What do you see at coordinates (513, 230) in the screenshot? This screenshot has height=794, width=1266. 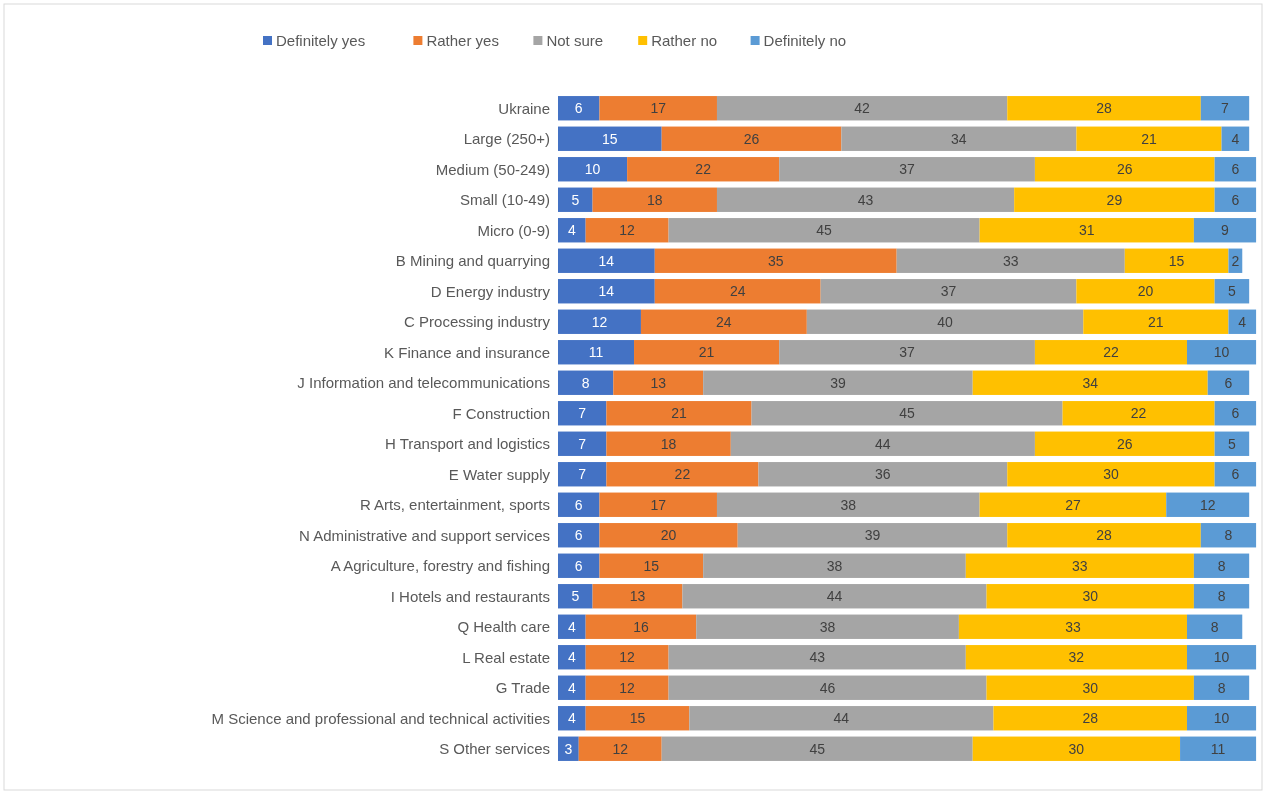 I see `y-tick-label: Micro (0-9)` at bounding box center [513, 230].